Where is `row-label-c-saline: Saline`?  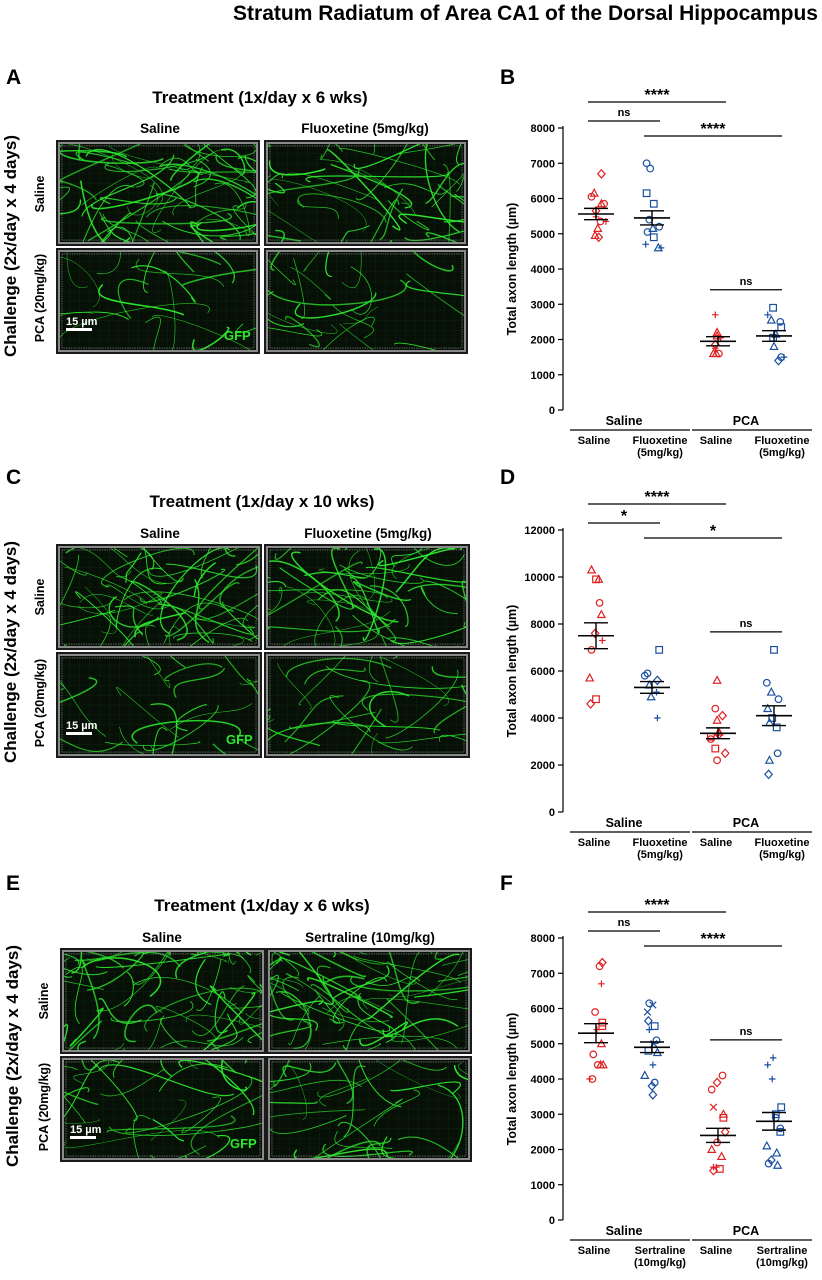
row-label-c-saline: Saline is located at coordinates (40, 597).